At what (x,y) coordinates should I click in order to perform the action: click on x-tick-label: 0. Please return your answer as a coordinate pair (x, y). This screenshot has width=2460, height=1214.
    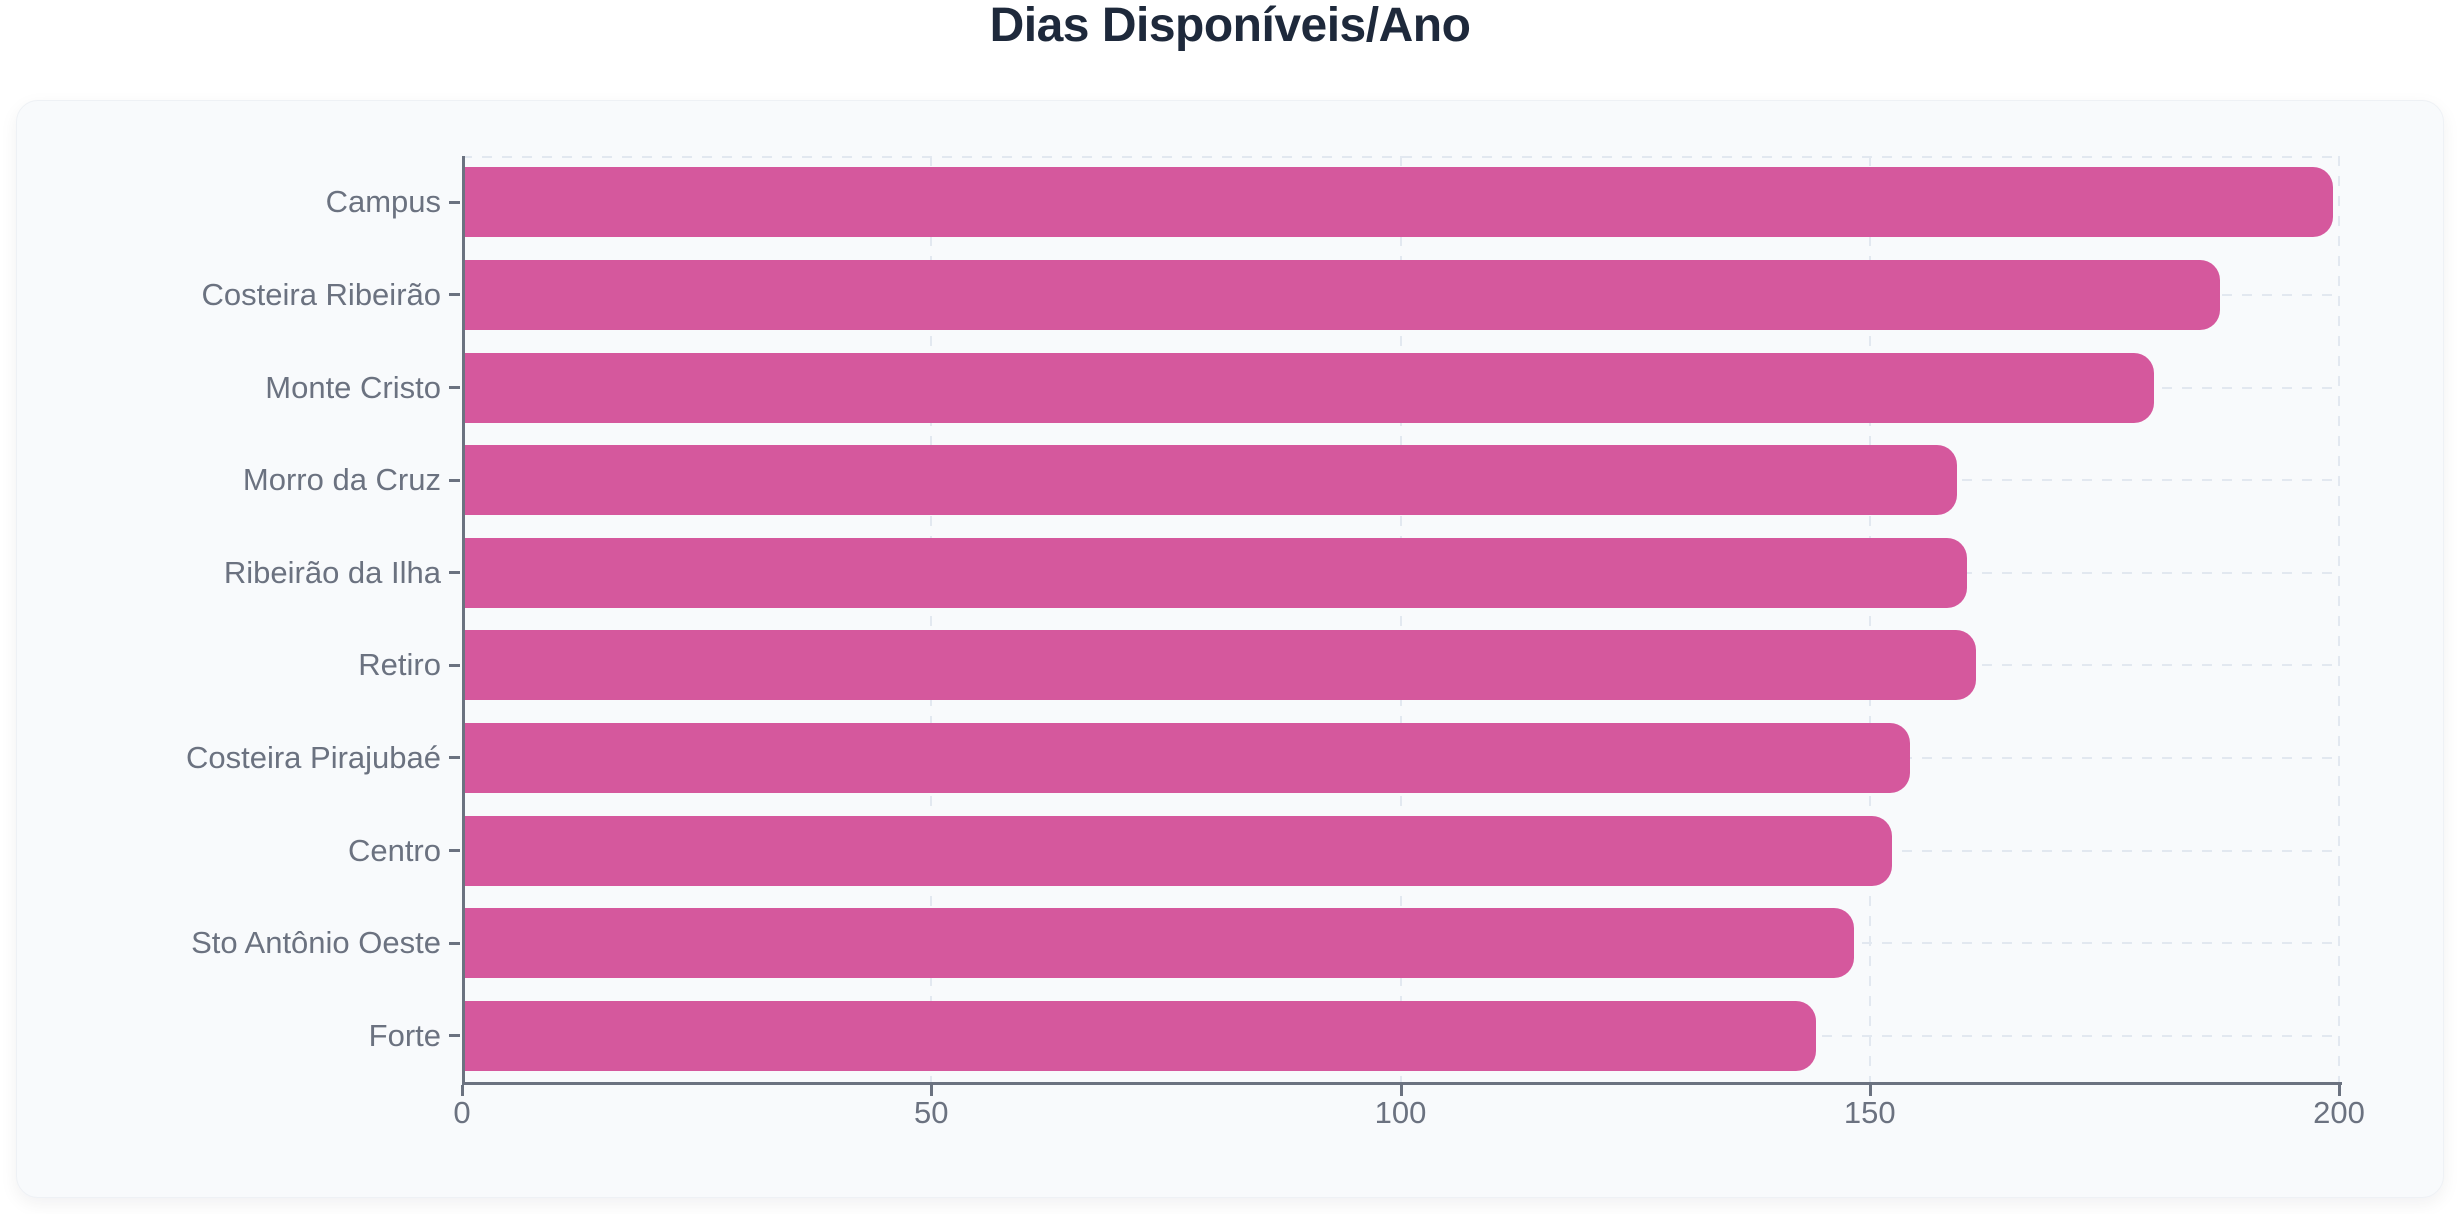
    Looking at the image, I should click on (462, 1112).